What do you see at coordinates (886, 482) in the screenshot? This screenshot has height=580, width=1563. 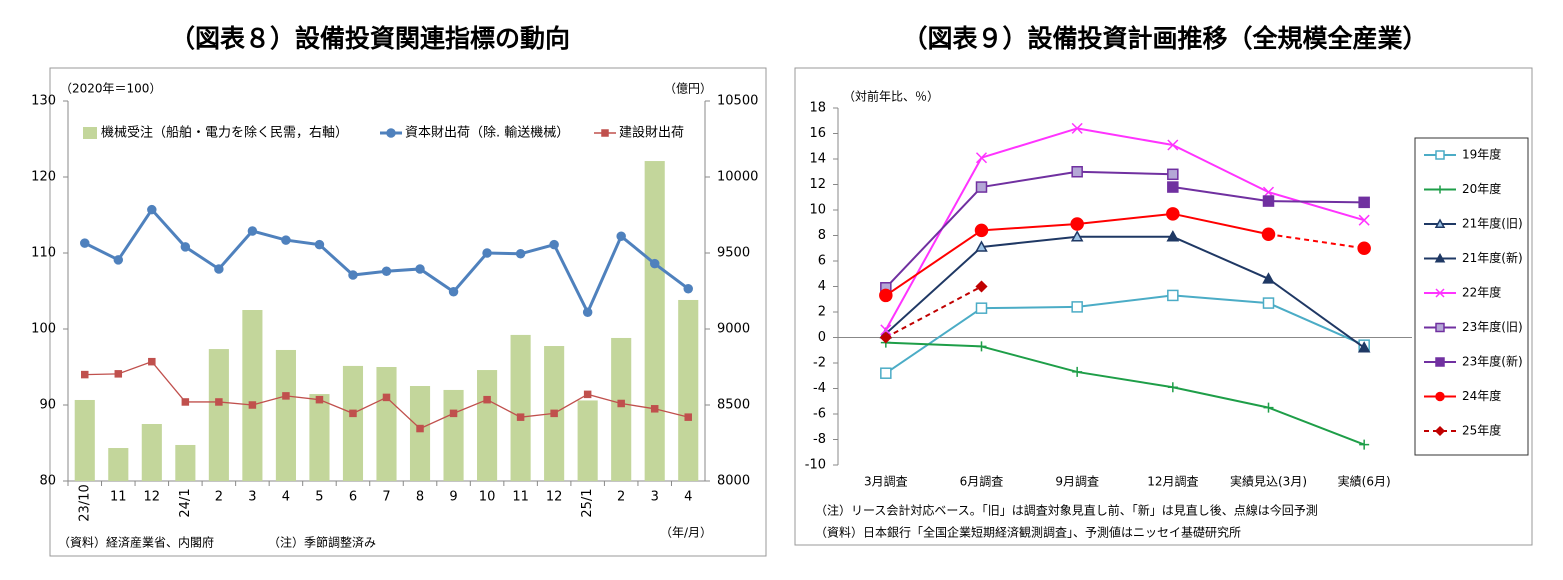 I see `x-tick-label: 3月調査` at bounding box center [886, 482].